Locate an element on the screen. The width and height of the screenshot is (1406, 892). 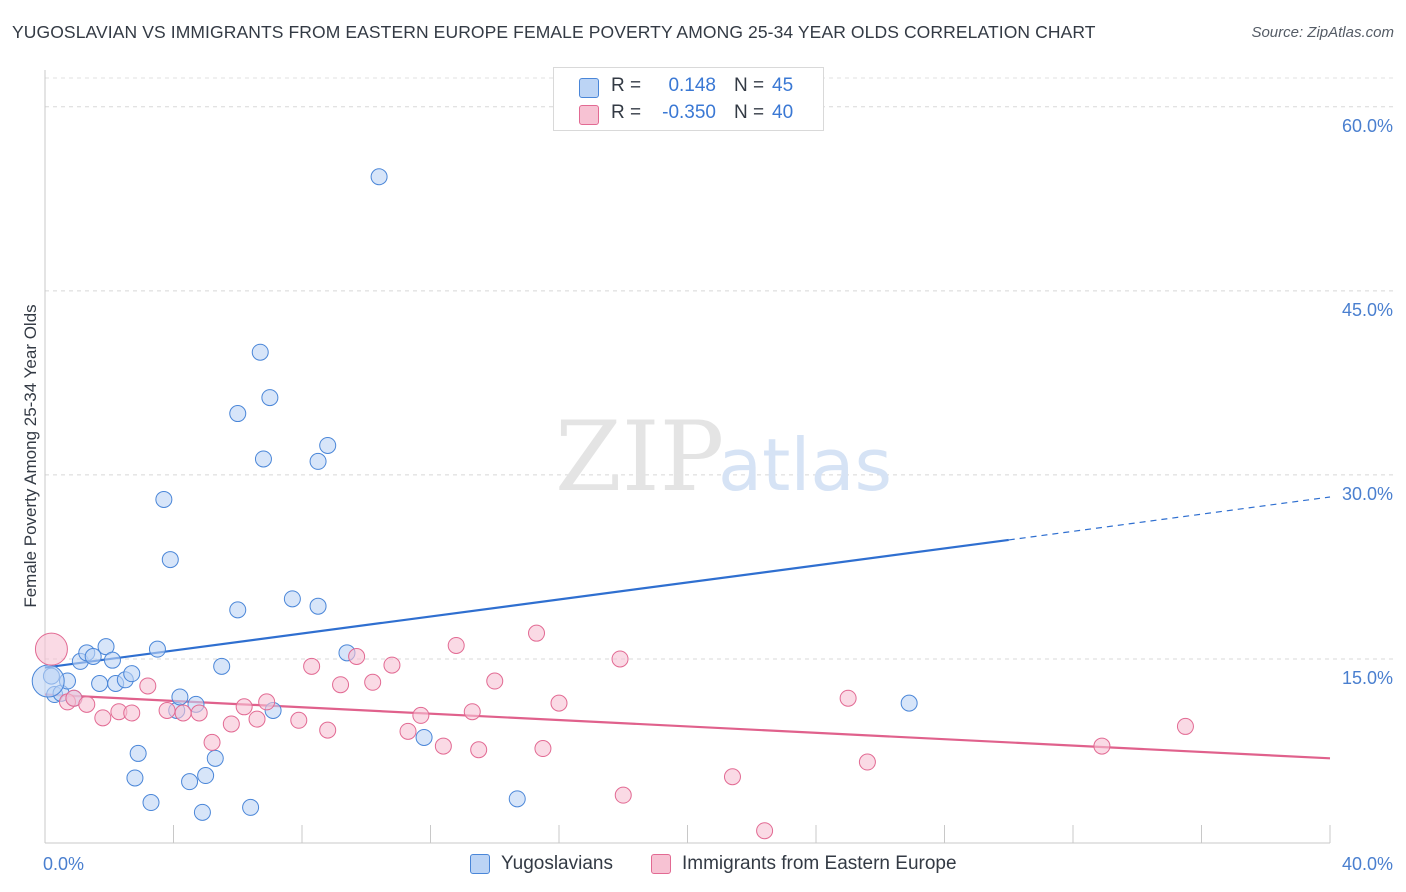
y-axis-label: Female Poverty Among 25-34 Year Olds is located at coordinates (30, 455).